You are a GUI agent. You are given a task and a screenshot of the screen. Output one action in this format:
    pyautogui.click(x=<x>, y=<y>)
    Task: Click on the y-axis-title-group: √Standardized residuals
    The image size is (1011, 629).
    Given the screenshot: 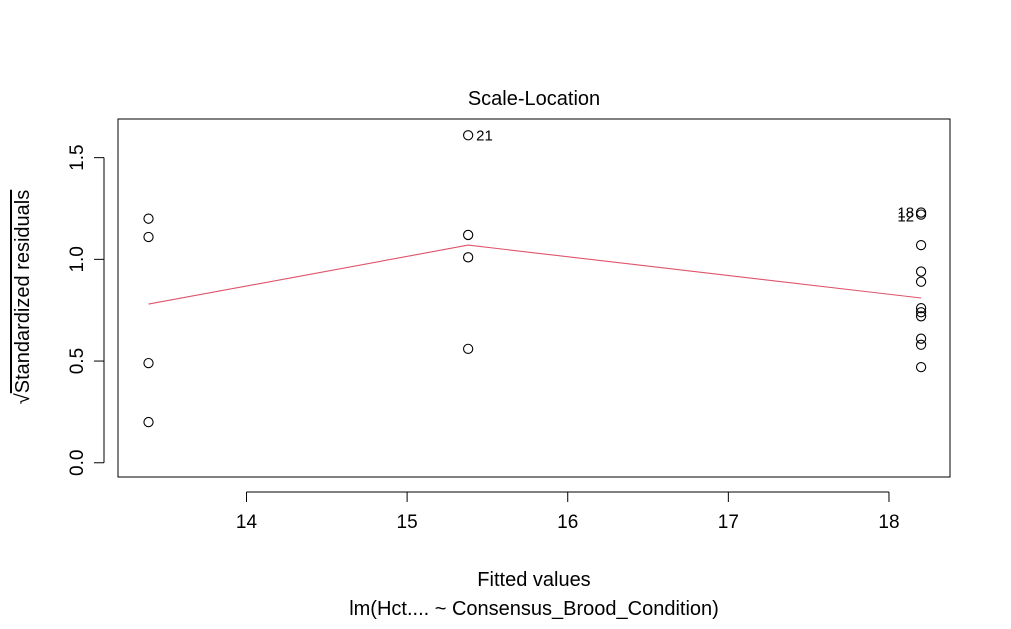 What is the action you would take?
    pyautogui.click(x=23, y=297)
    